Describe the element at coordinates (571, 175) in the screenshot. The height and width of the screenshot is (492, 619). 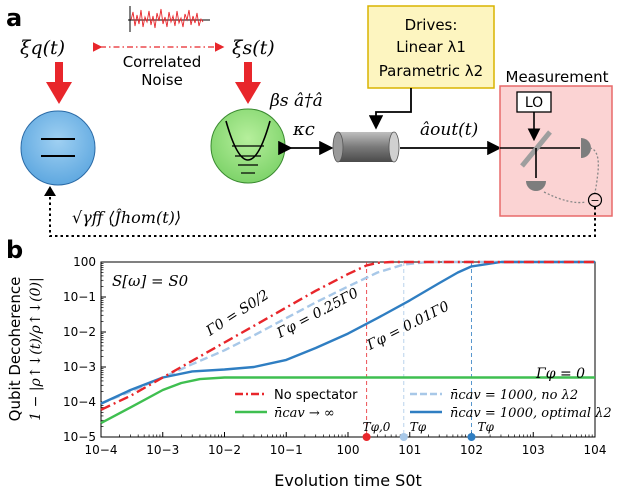
I see `detector-wiring` at that location.